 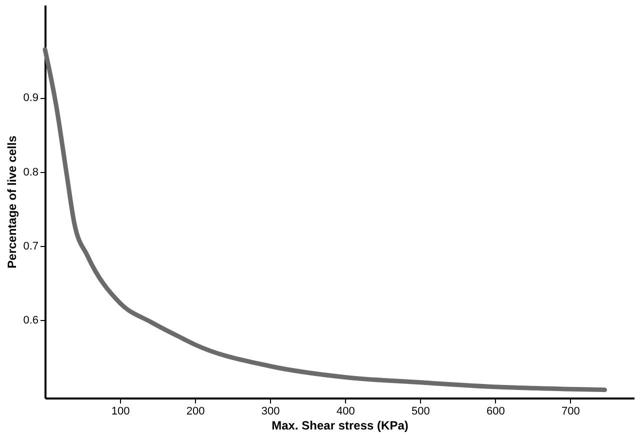 What do you see at coordinates (195, 412) in the screenshot?
I see `x-tick-label: 200` at bounding box center [195, 412].